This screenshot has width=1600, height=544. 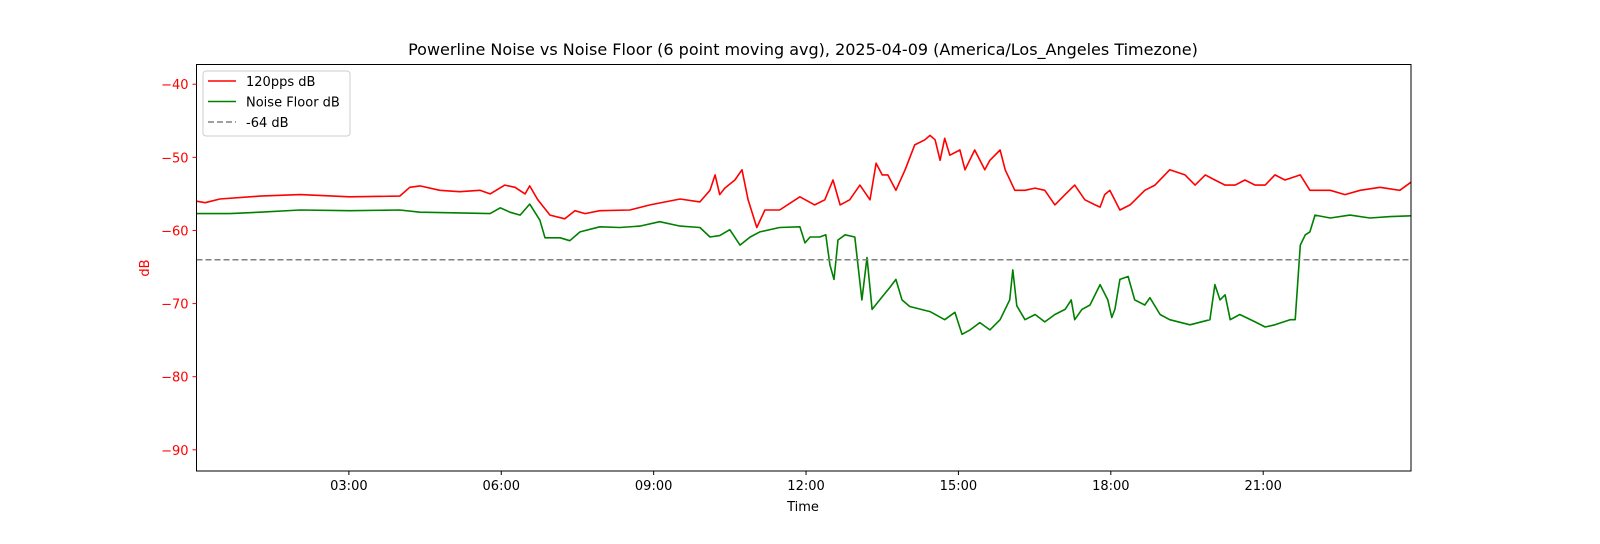 What do you see at coordinates (653, 486) in the screenshot?
I see `x-tick-label: 09:00` at bounding box center [653, 486].